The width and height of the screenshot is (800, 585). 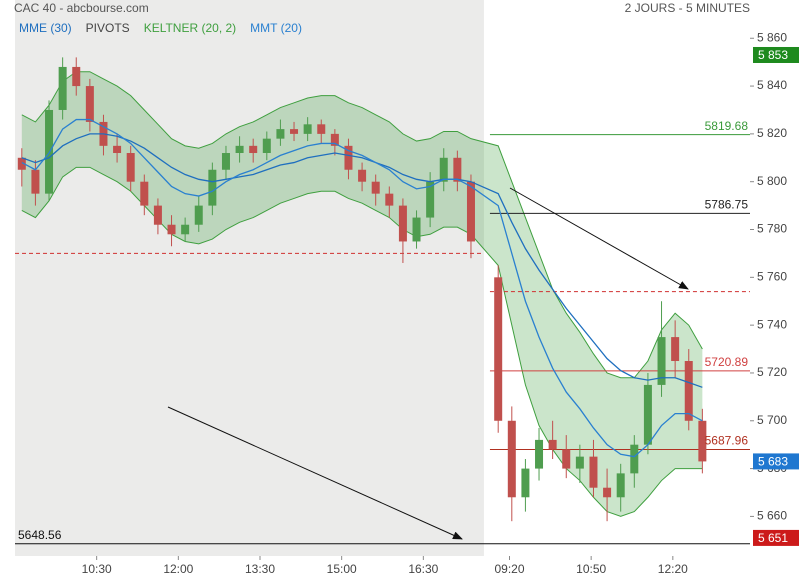 What do you see at coordinates (772, 516) in the screenshot?
I see `y-tick-label: 5 660` at bounding box center [772, 516].